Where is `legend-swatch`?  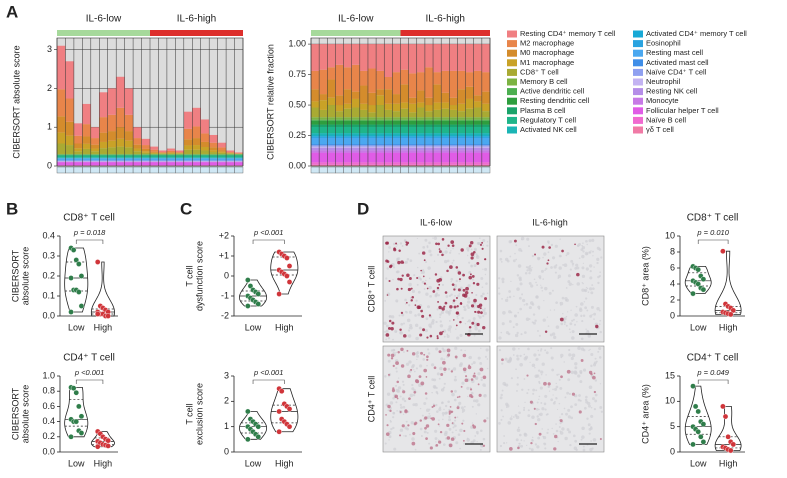 legend-swatch is located at coordinates (638, 63).